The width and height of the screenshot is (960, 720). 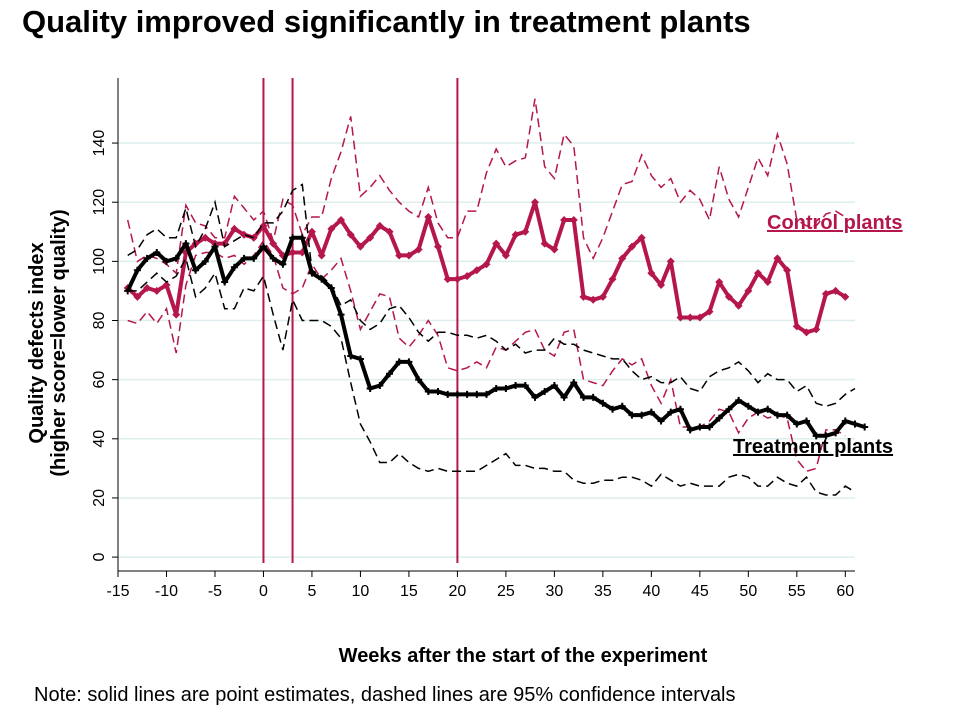 I want to click on vertical-reference-lines, so click(x=360, y=320).